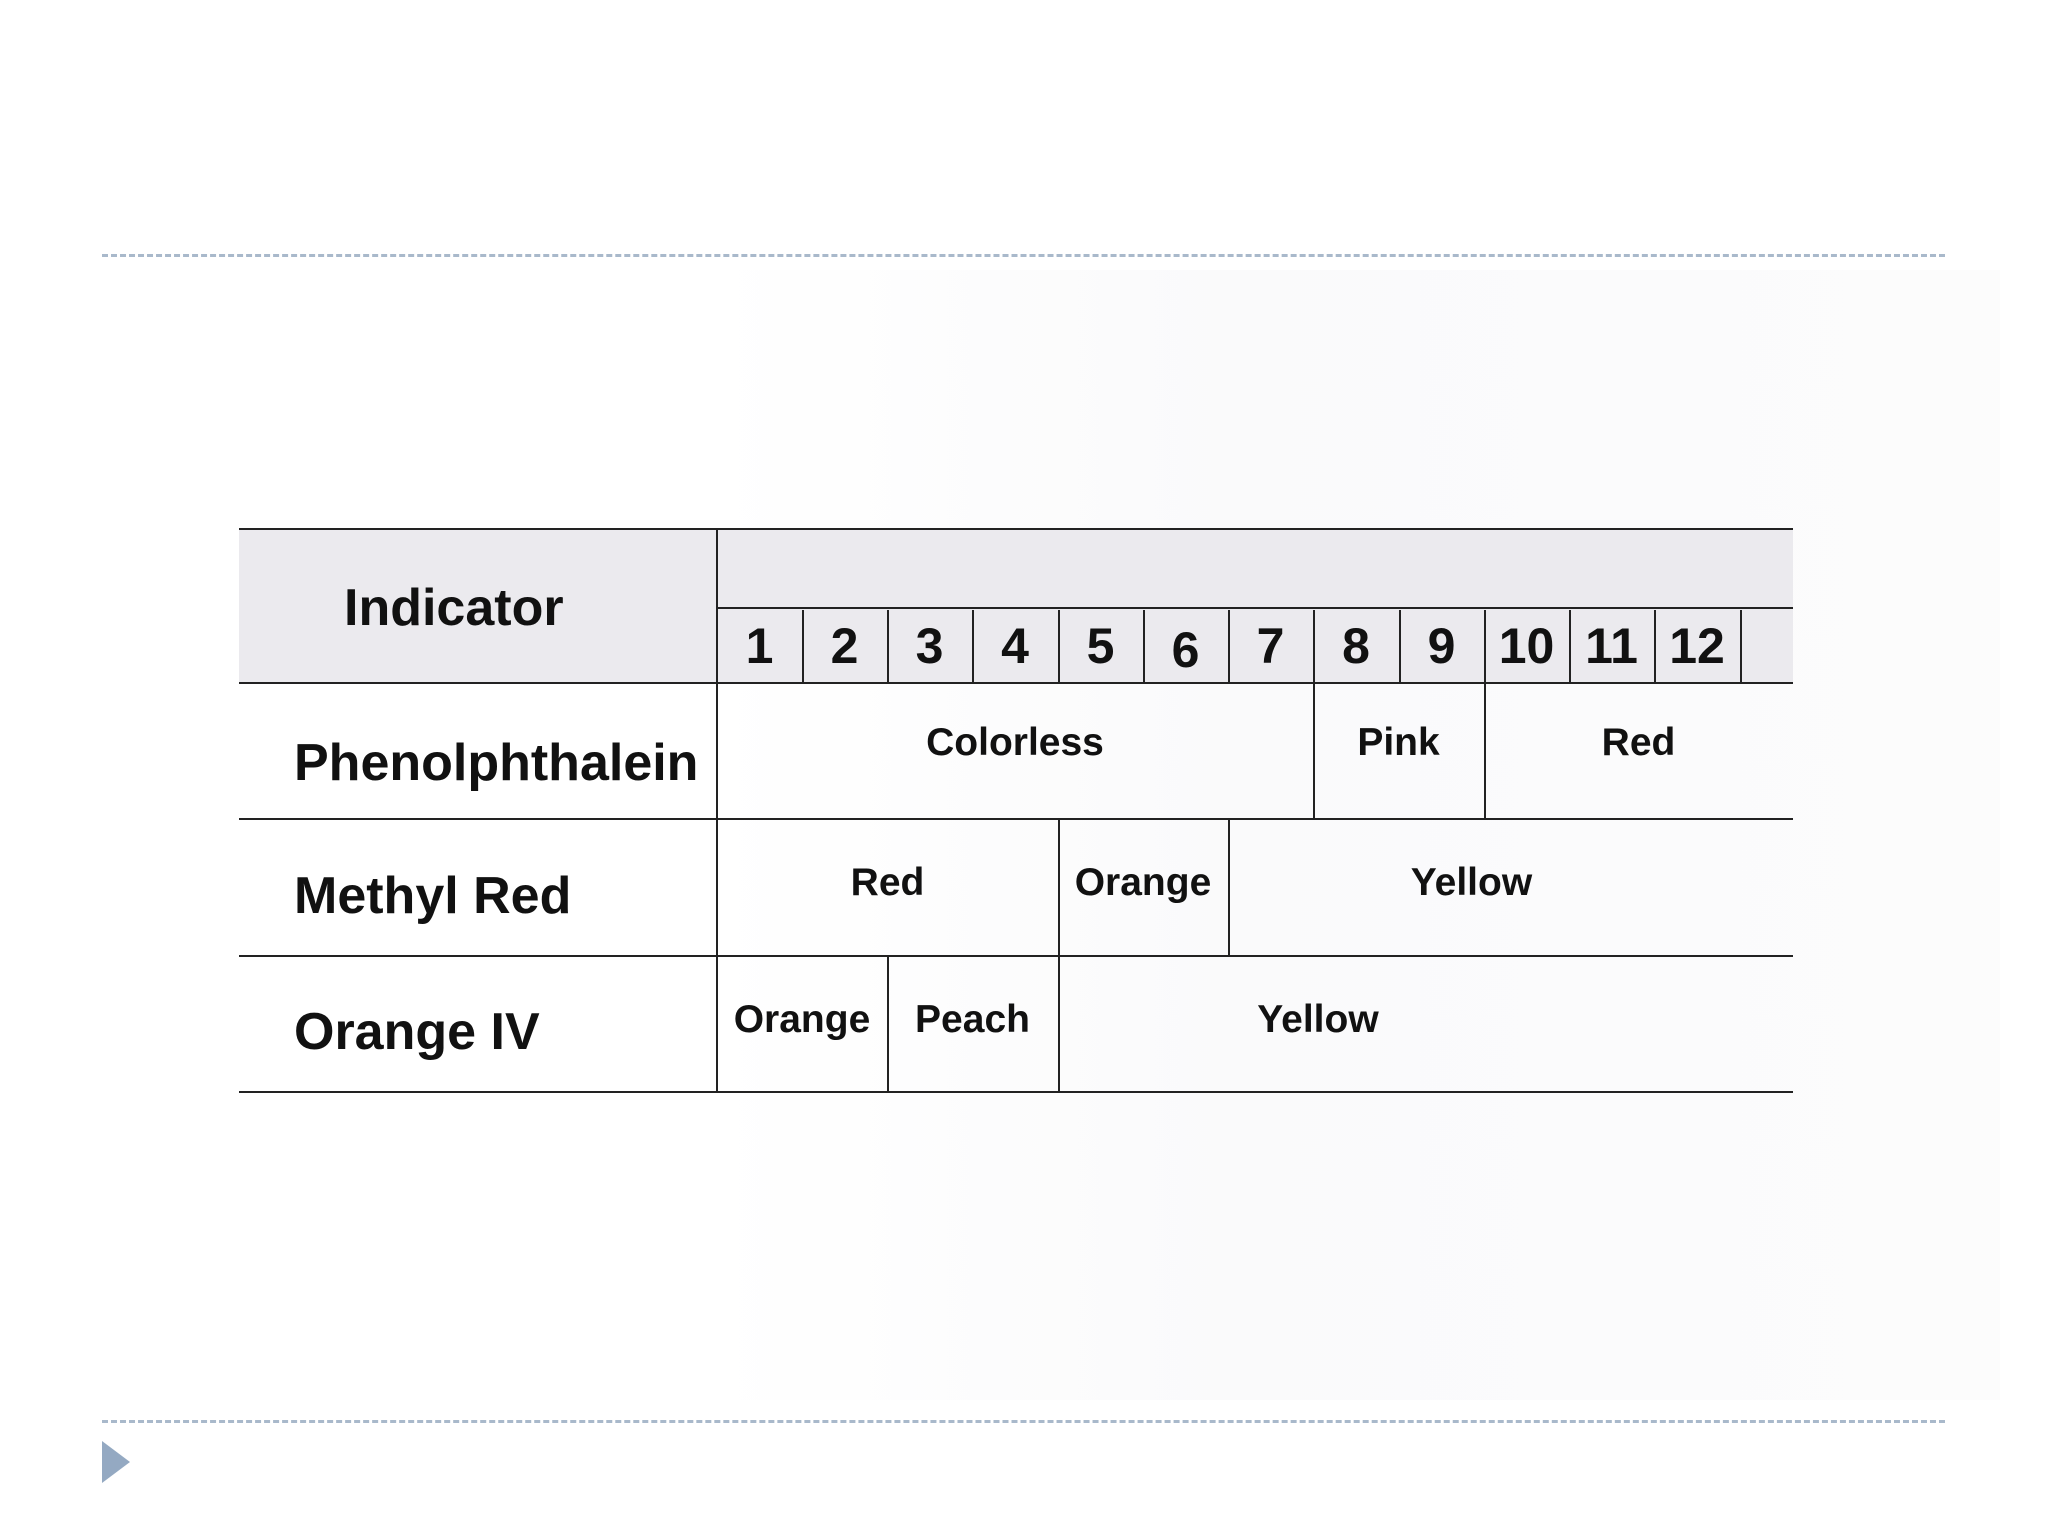  What do you see at coordinates (1016, 683) in the screenshot?
I see `header-bottom-rule` at bounding box center [1016, 683].